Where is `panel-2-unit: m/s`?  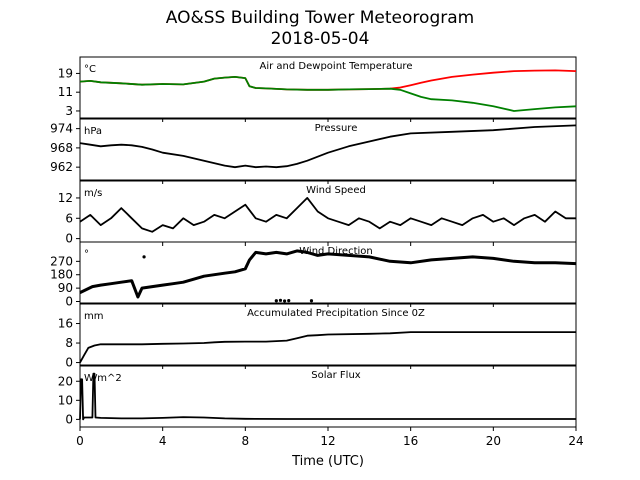
panel-2-unit: m/s is located at coordinates (93, 193).